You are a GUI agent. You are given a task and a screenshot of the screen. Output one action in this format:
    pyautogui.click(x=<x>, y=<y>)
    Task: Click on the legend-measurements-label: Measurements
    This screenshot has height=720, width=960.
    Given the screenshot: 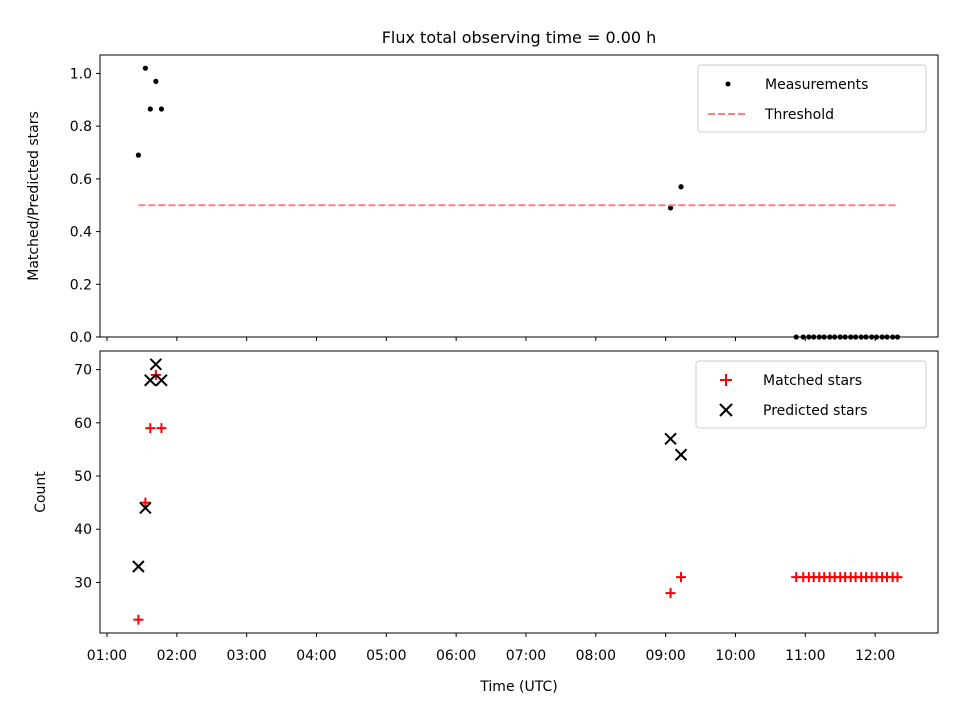 What is the action you would take?
    pyautogui.click(x=816, y=85)
    